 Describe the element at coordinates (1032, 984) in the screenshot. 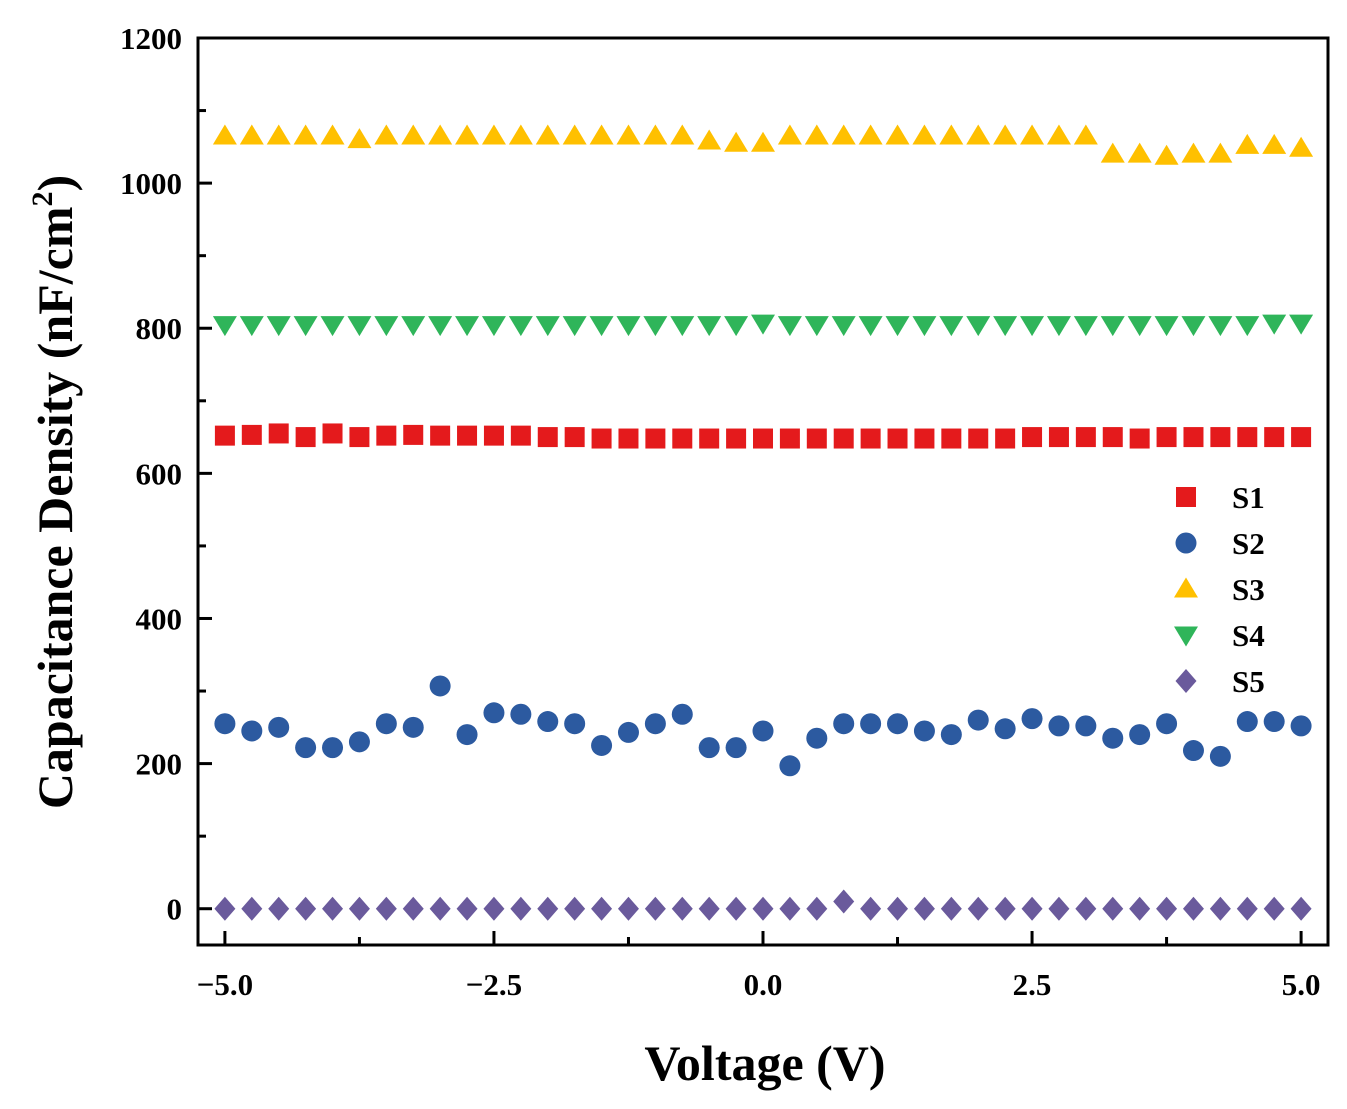

I see `x-tick-label: 2.5` at that location.